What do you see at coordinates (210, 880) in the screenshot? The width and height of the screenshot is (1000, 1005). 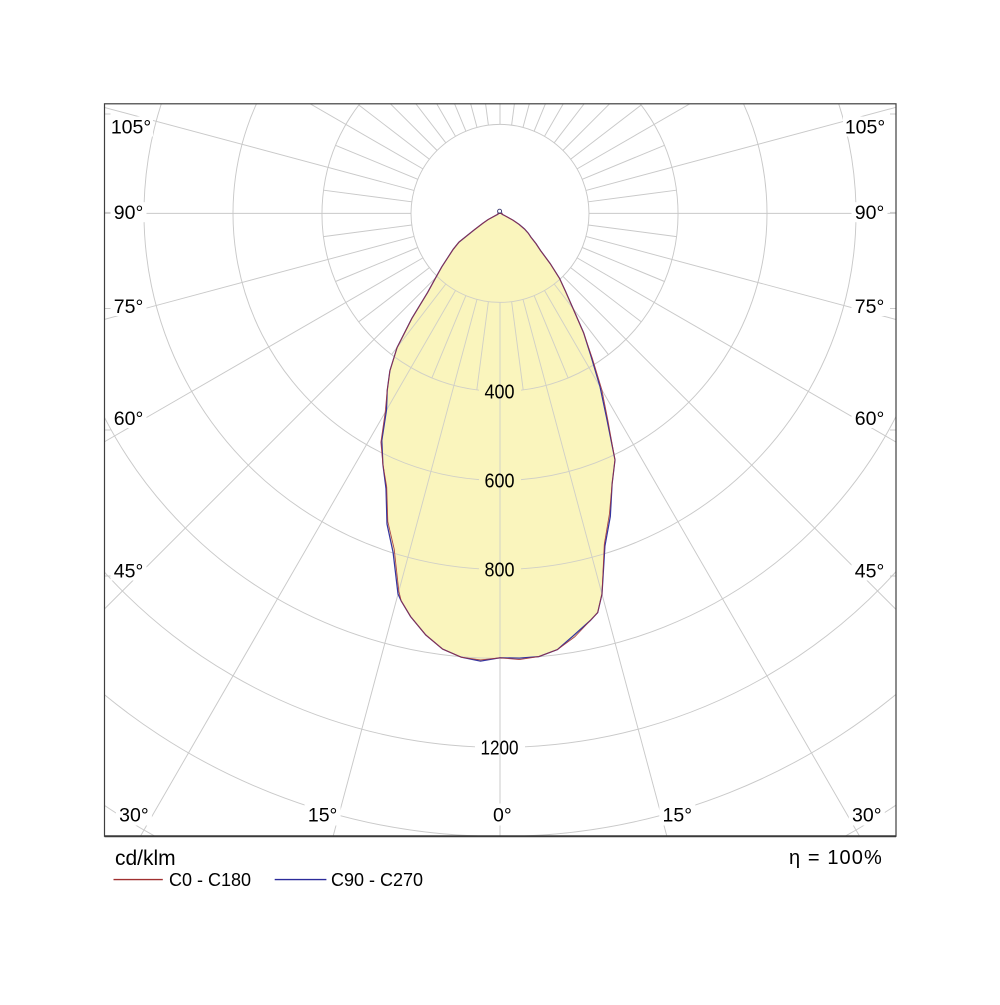 I see `svg-text: C0 - C180` at bounding box center [210, 880].